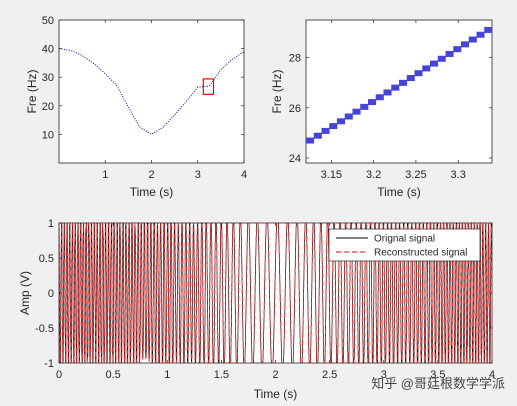 The image size is (517, 406). What do you see at coordinates (438, 383) in the screenshot?
I see `watermark: 知乎 @哥廷根数学学派` at bounding box center [438, 383].